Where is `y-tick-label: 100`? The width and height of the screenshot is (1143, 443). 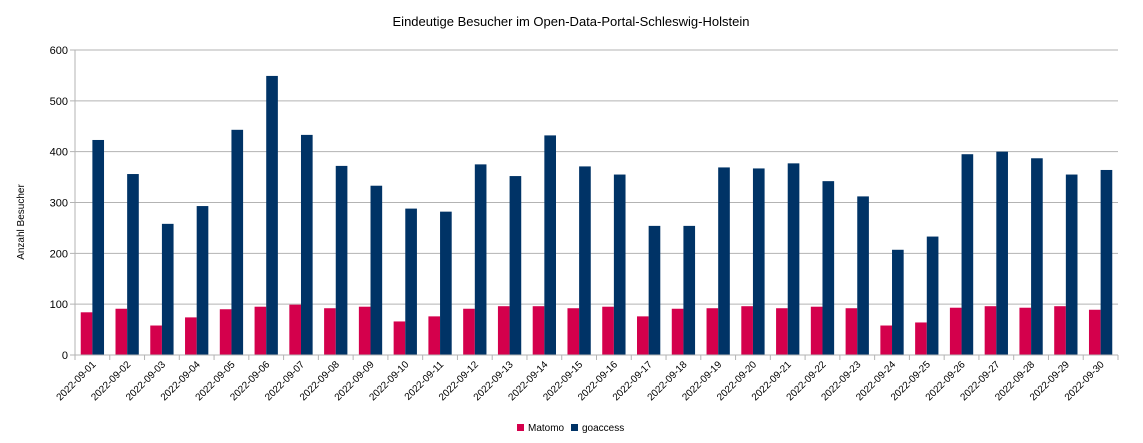
y-tick-label: 100 is located at coordinates (59, 305).